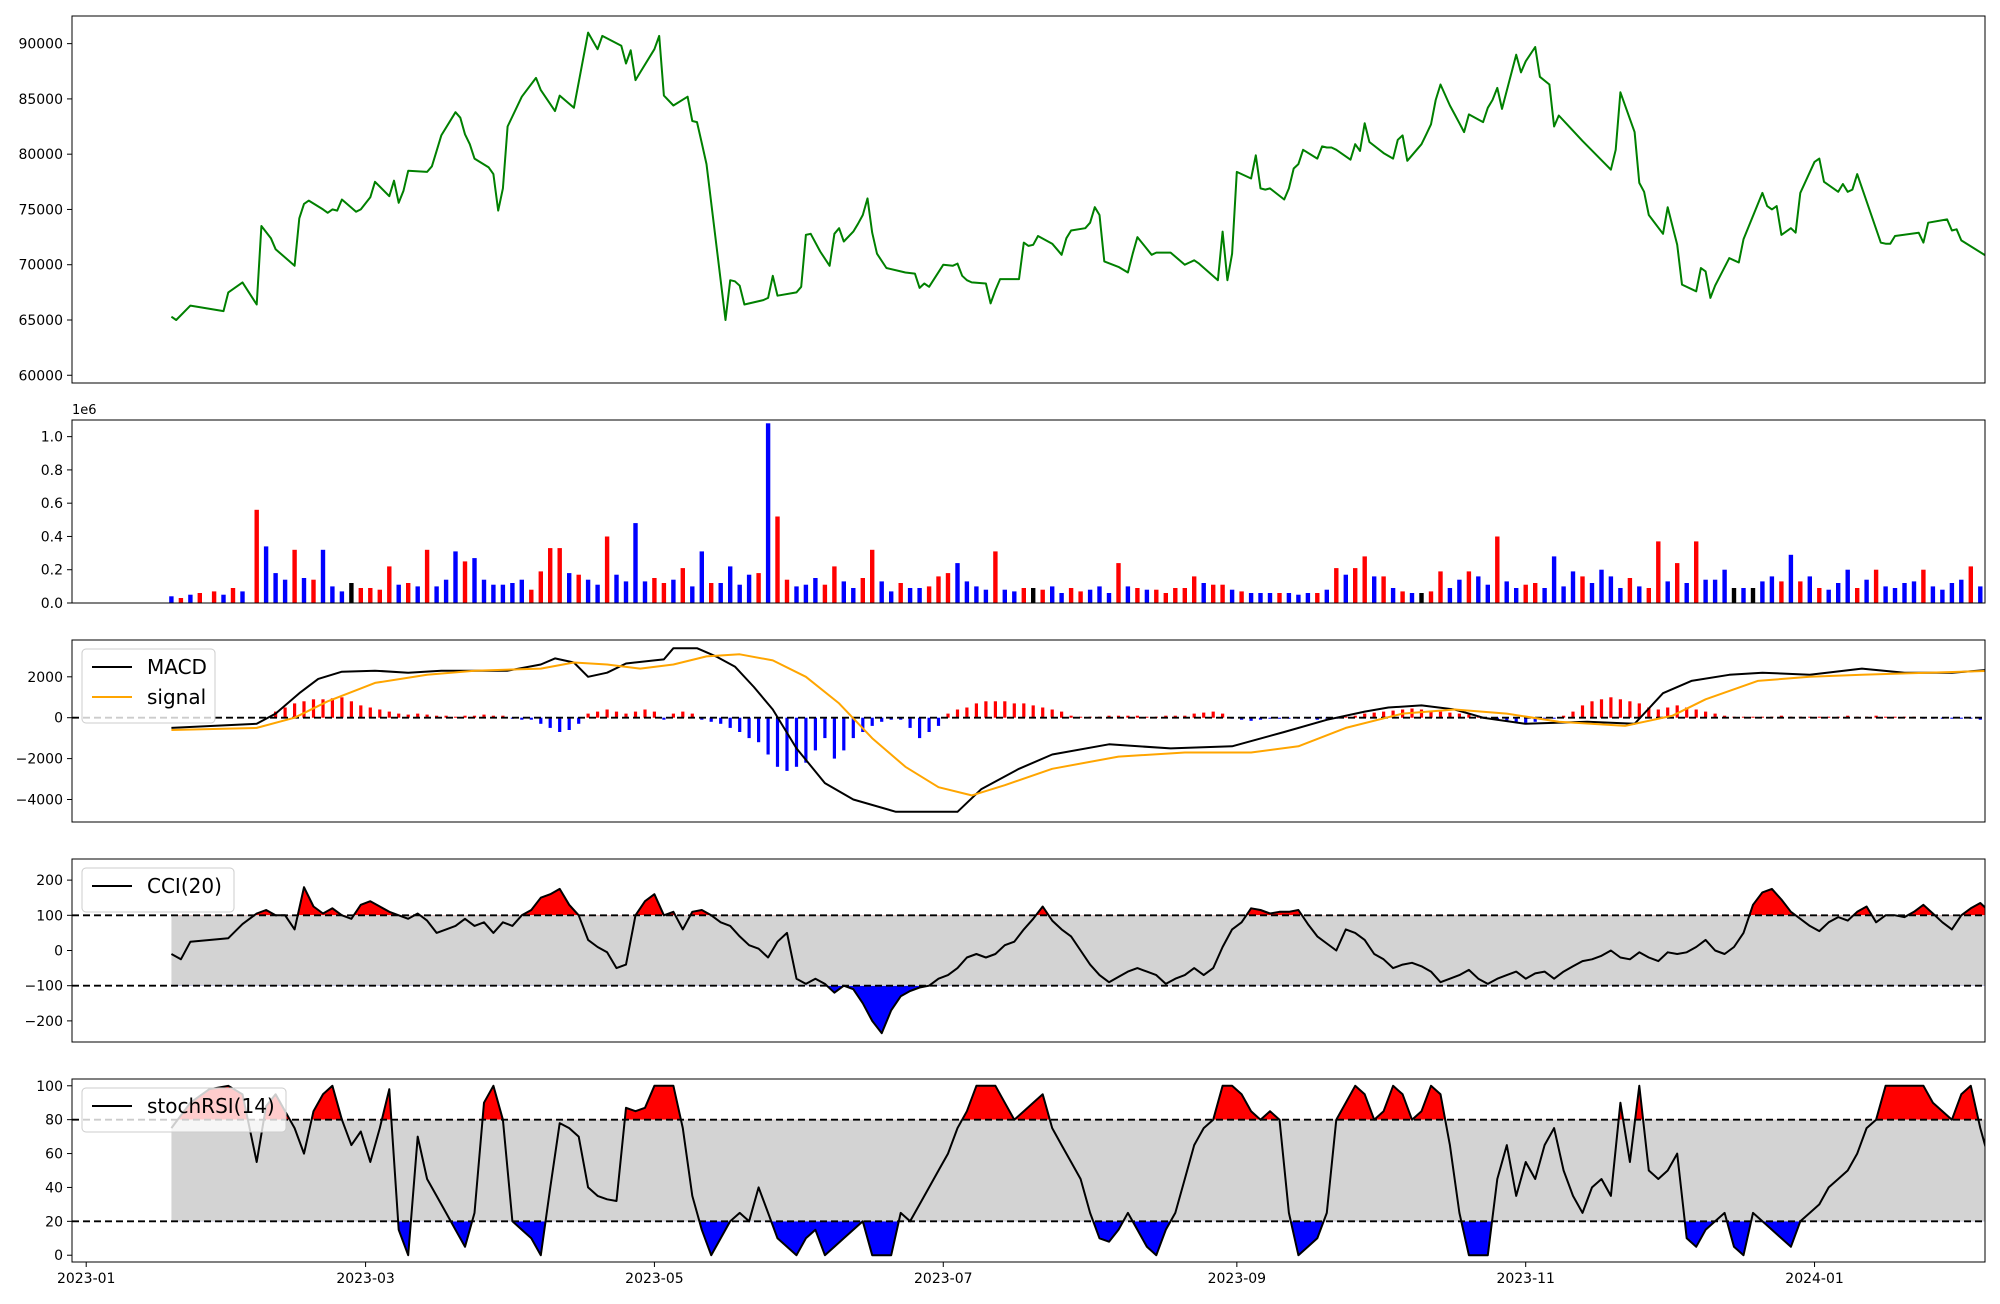 The height and width of the screenshot is (1304, 2000). I want to click on y-tick-label: 60000, so click(40, 376).